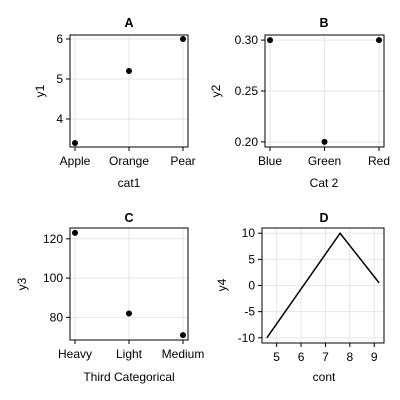  I want to click on panel-c-ylabel: y3, so click(22, 283).